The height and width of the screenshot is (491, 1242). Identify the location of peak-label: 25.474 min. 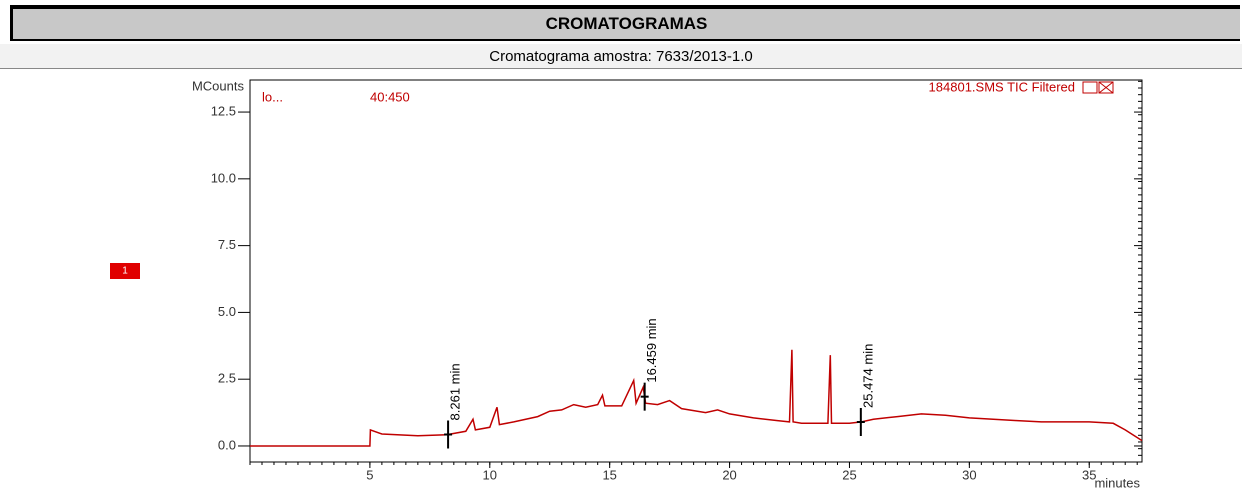
(867, 376).